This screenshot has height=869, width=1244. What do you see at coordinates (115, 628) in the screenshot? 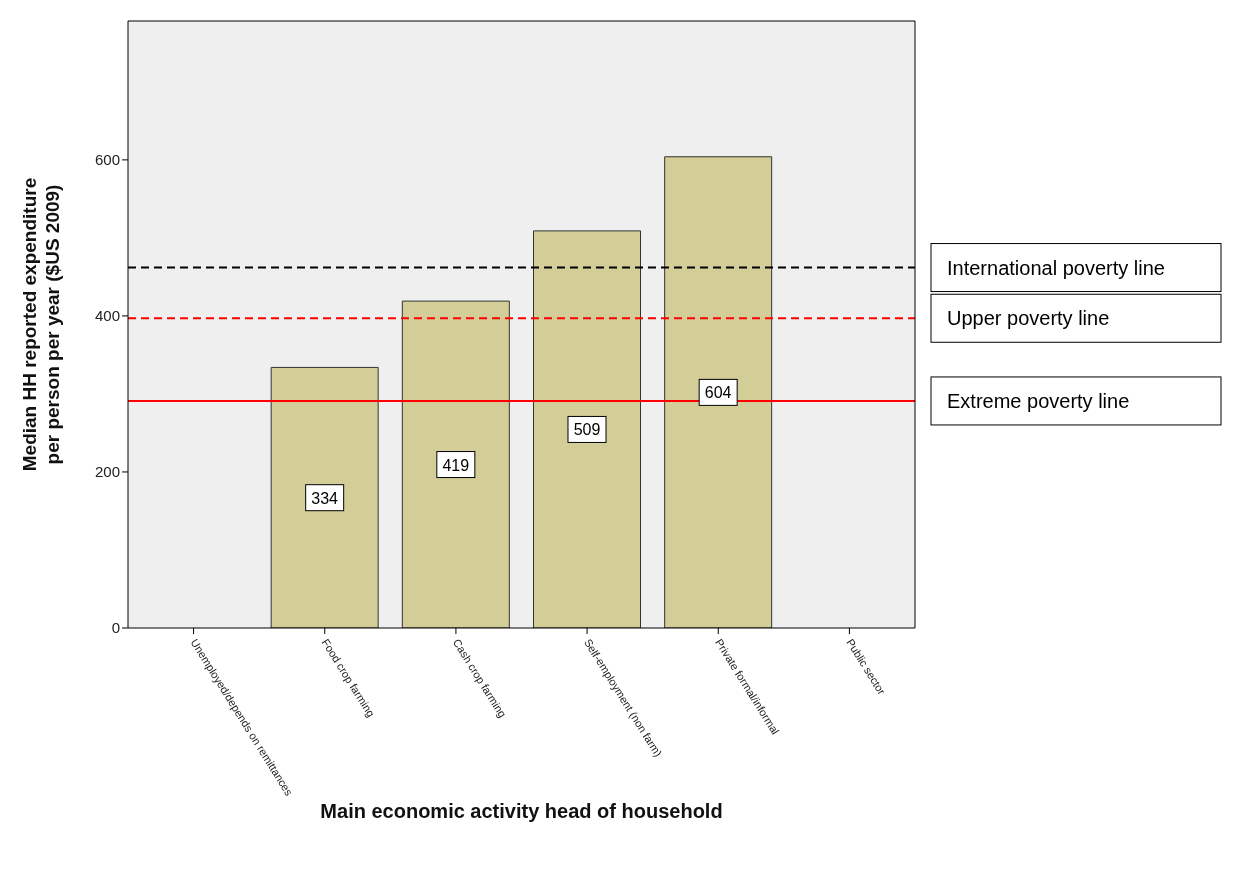
I see `y-tick-label: 0` at bounding box center [115, 628].